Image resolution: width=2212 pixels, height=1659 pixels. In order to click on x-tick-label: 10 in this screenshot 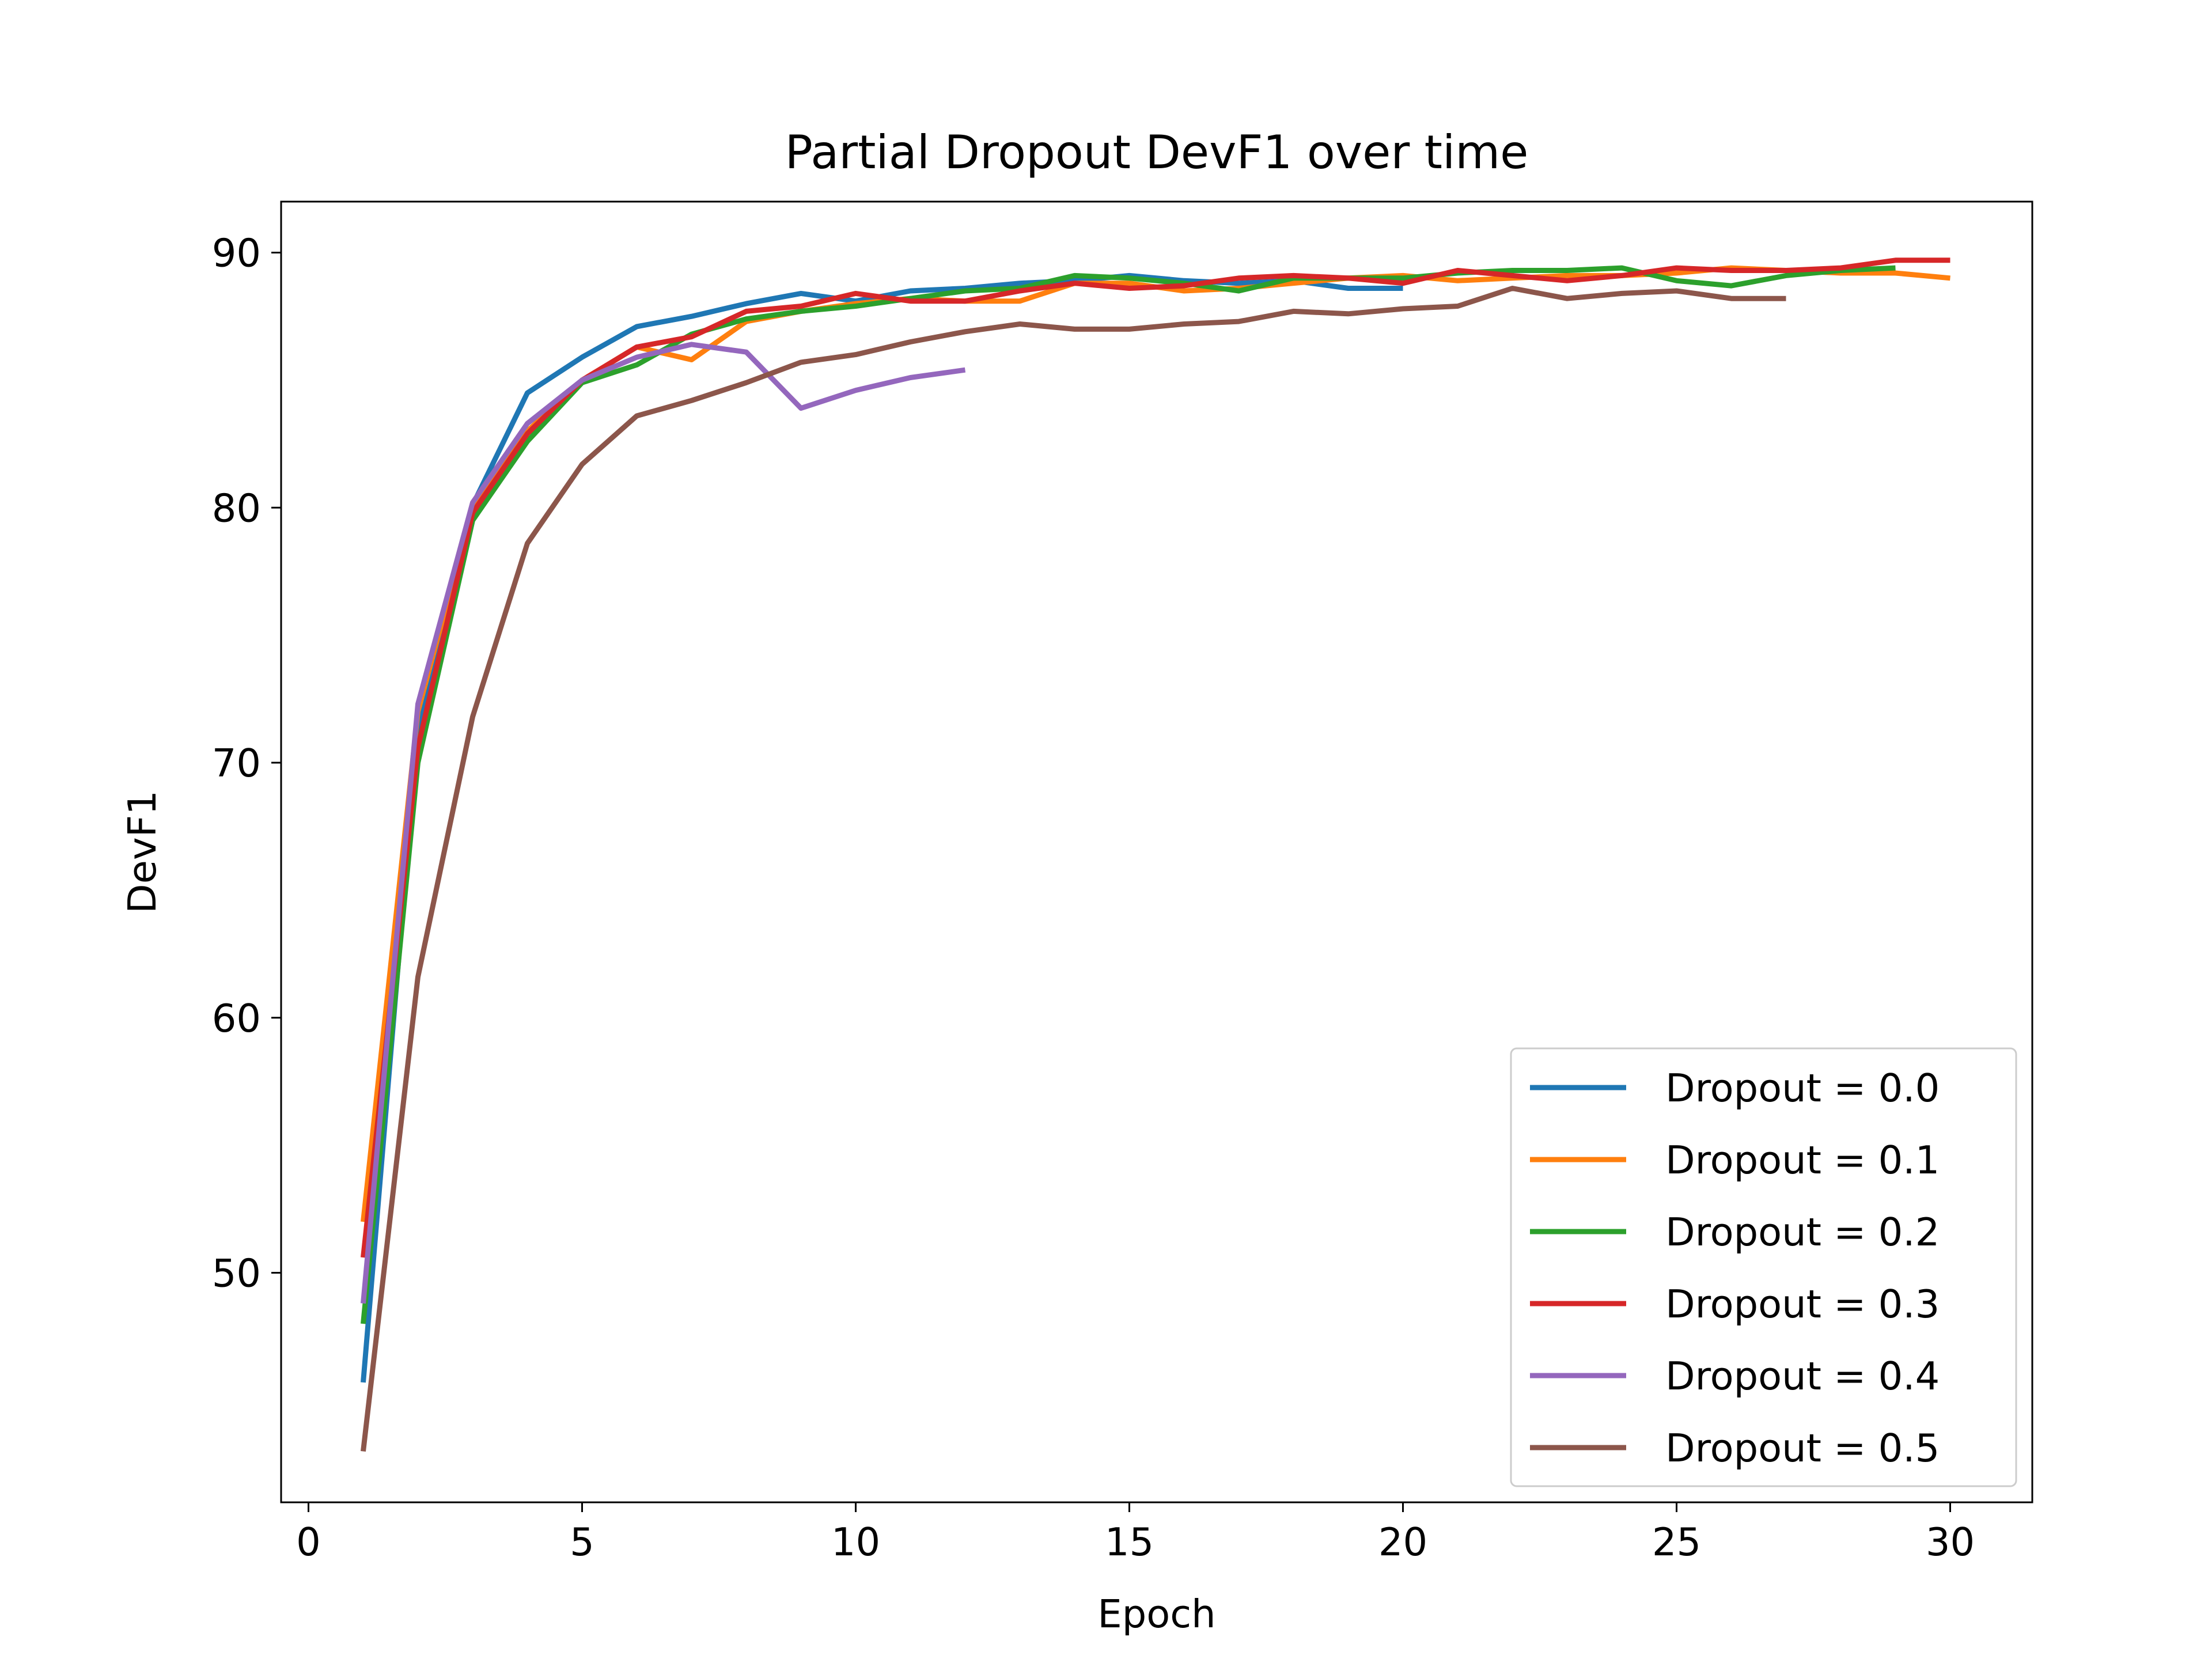, I will do `click(855, 1542)`.